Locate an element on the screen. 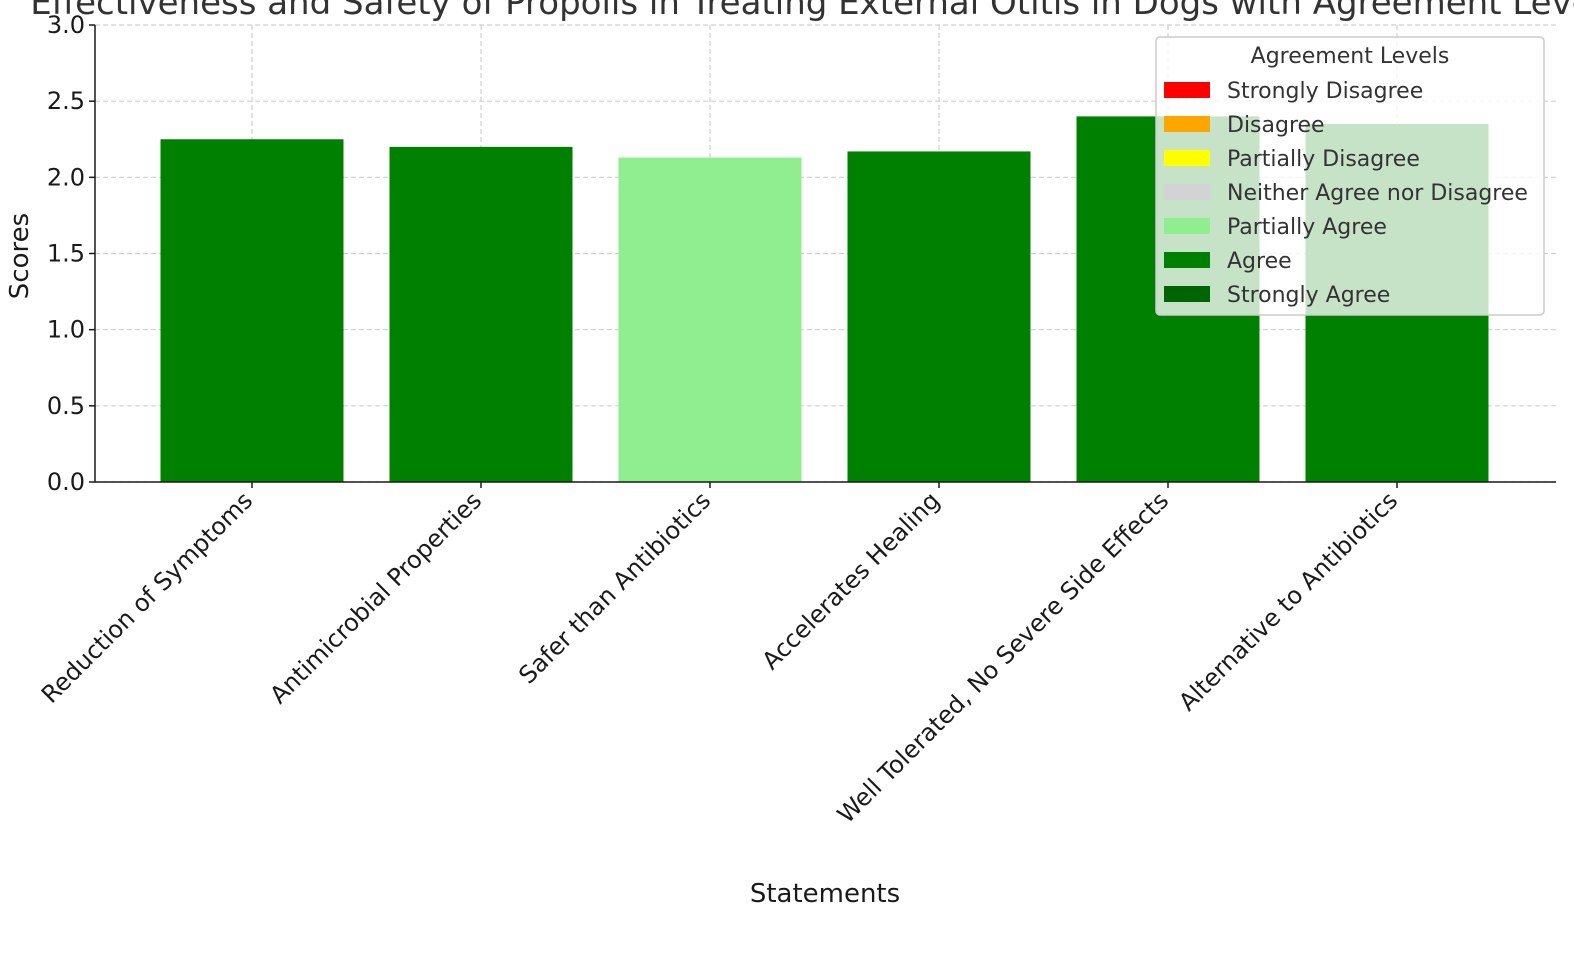  y-tick-label: 3.0 is located at coordinates (66, 25).